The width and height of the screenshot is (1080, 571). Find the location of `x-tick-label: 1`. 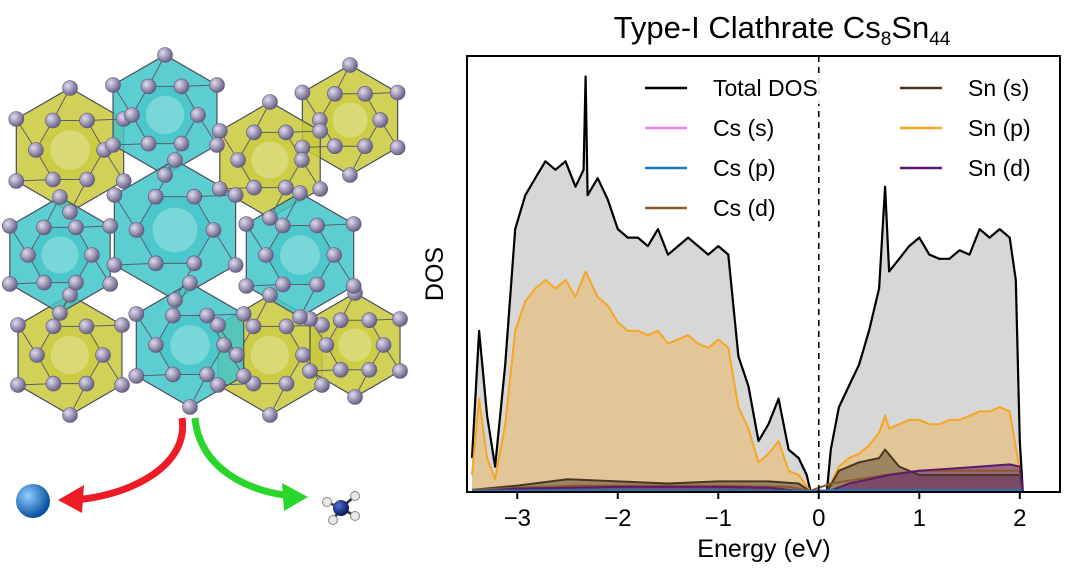

x-tick-label: 1 is located at coordinates (919, 518).